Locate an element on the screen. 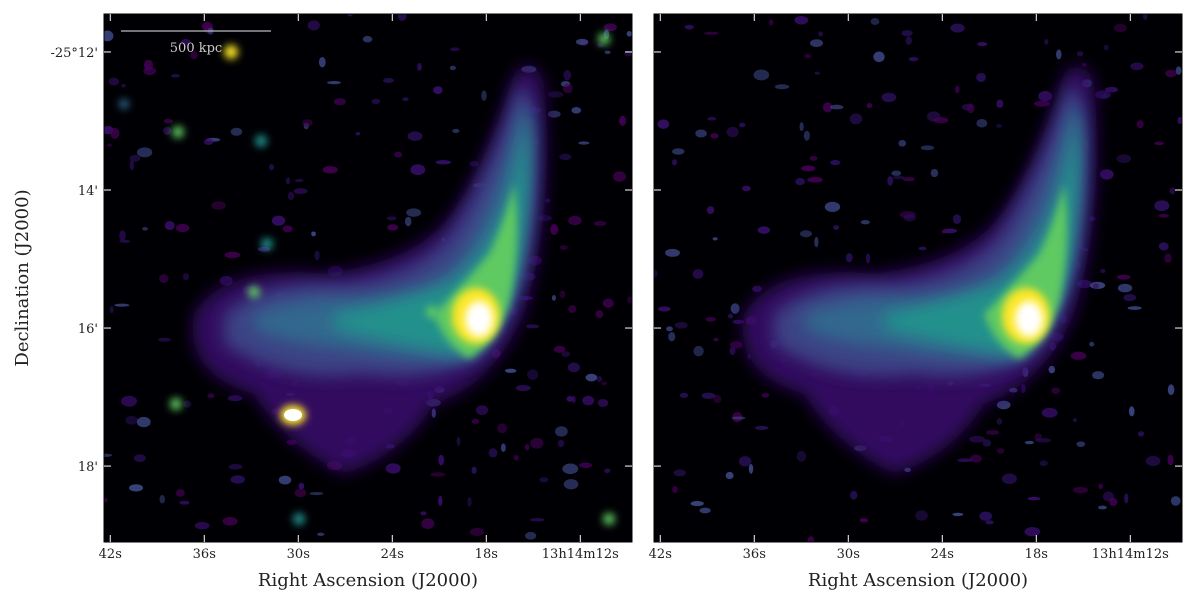 The height and width of the screenshot is (605, 1196). x-tick-label: 24s is located at coordinates (392, 554).